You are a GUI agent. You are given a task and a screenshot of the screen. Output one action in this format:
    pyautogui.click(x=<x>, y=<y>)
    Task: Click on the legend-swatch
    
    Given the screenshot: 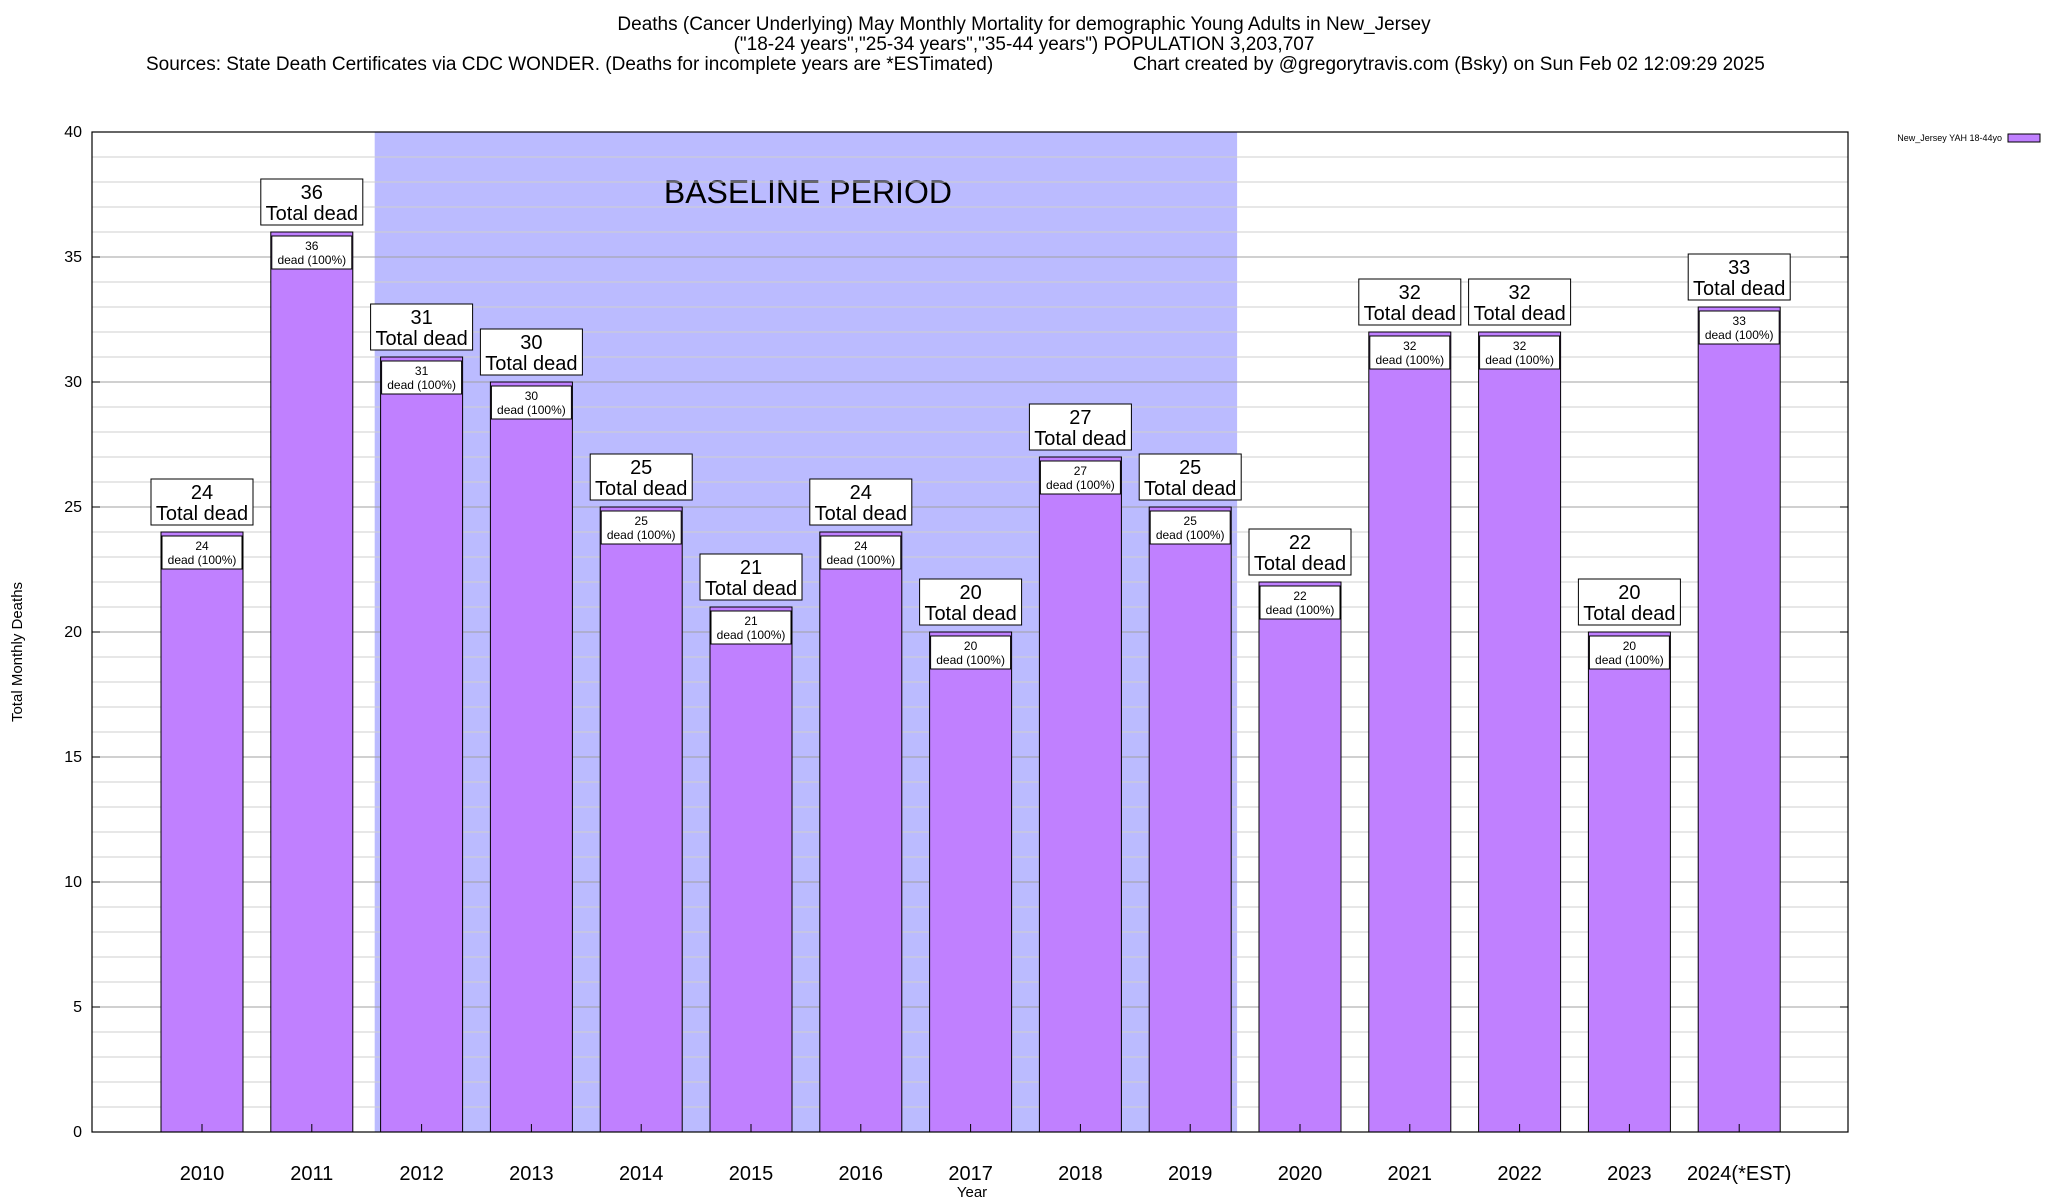 What is the action you would take?
    pyautogui.click(x=2024, y=138)
    